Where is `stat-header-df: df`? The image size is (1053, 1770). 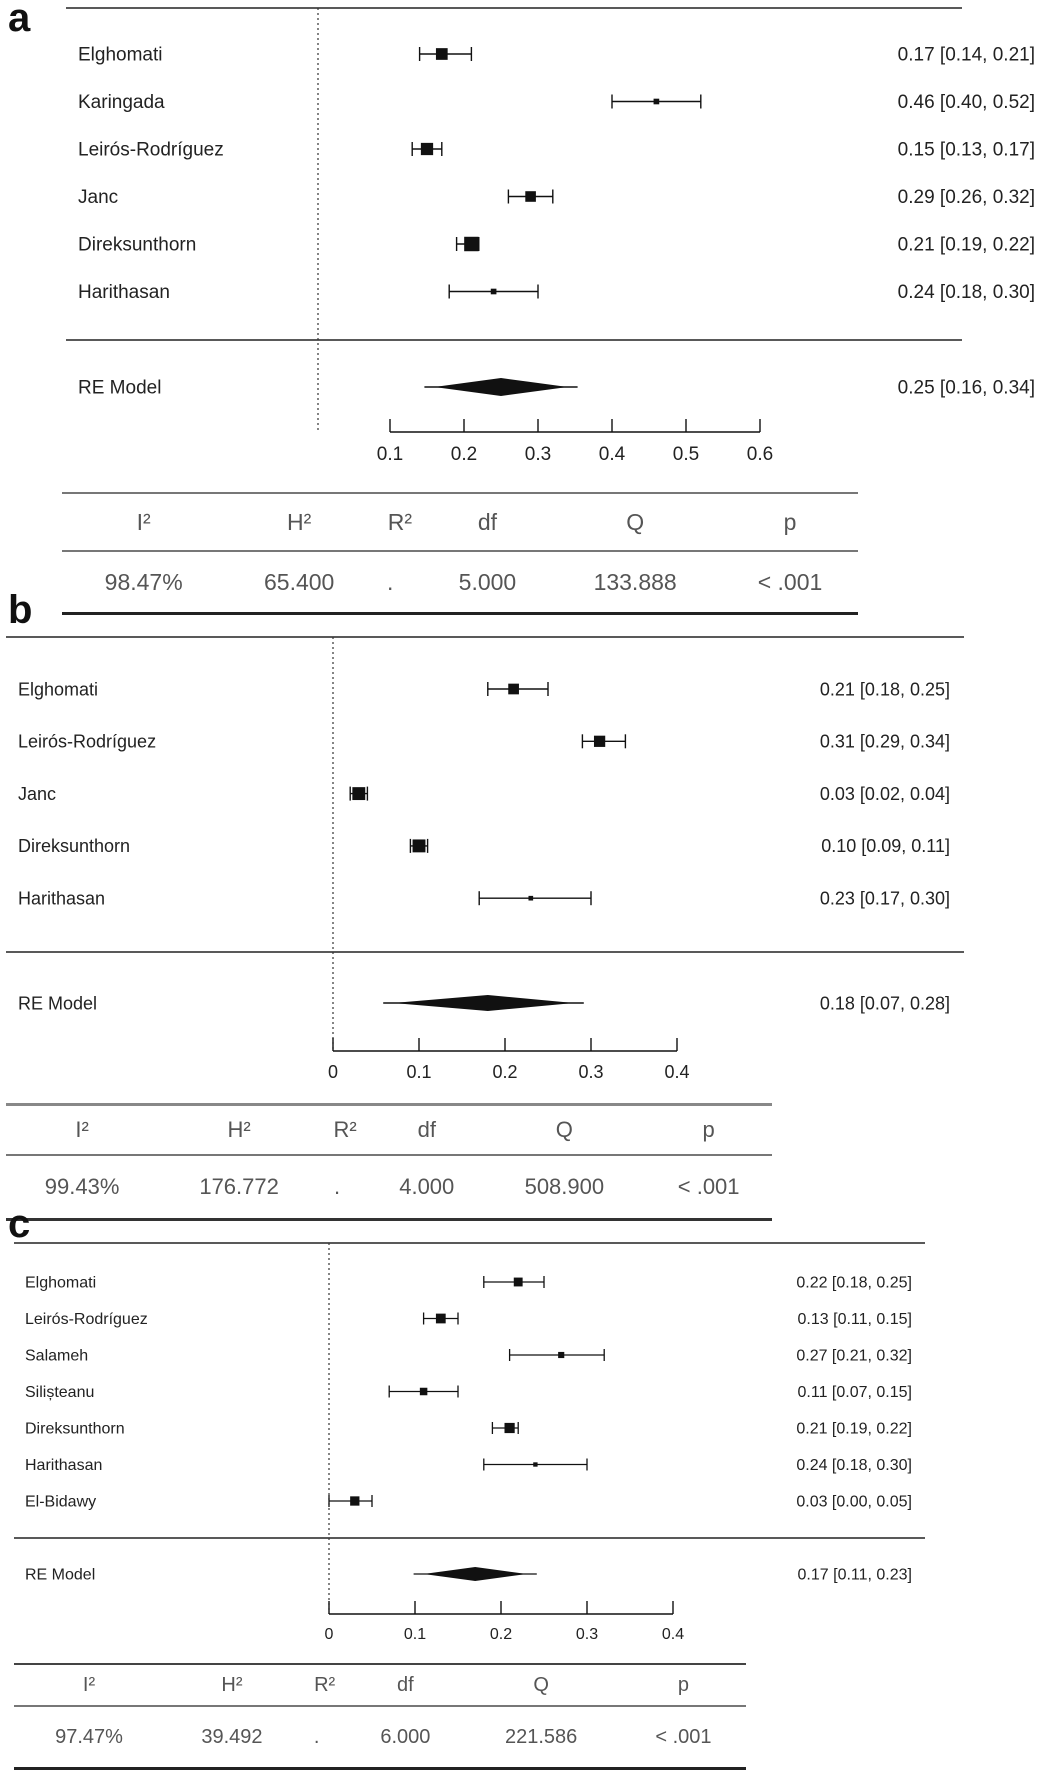
stat-header-df: df is located at coordinates (427, 1130).